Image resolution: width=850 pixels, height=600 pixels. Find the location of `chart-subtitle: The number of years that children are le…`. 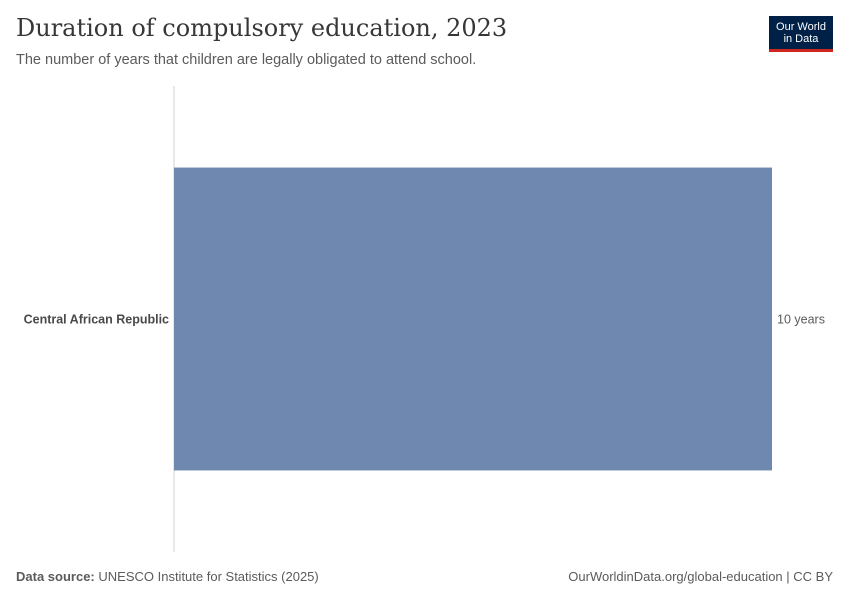

chart-subtitle: The number of years that children are le… is located at coordinates (246, 60).